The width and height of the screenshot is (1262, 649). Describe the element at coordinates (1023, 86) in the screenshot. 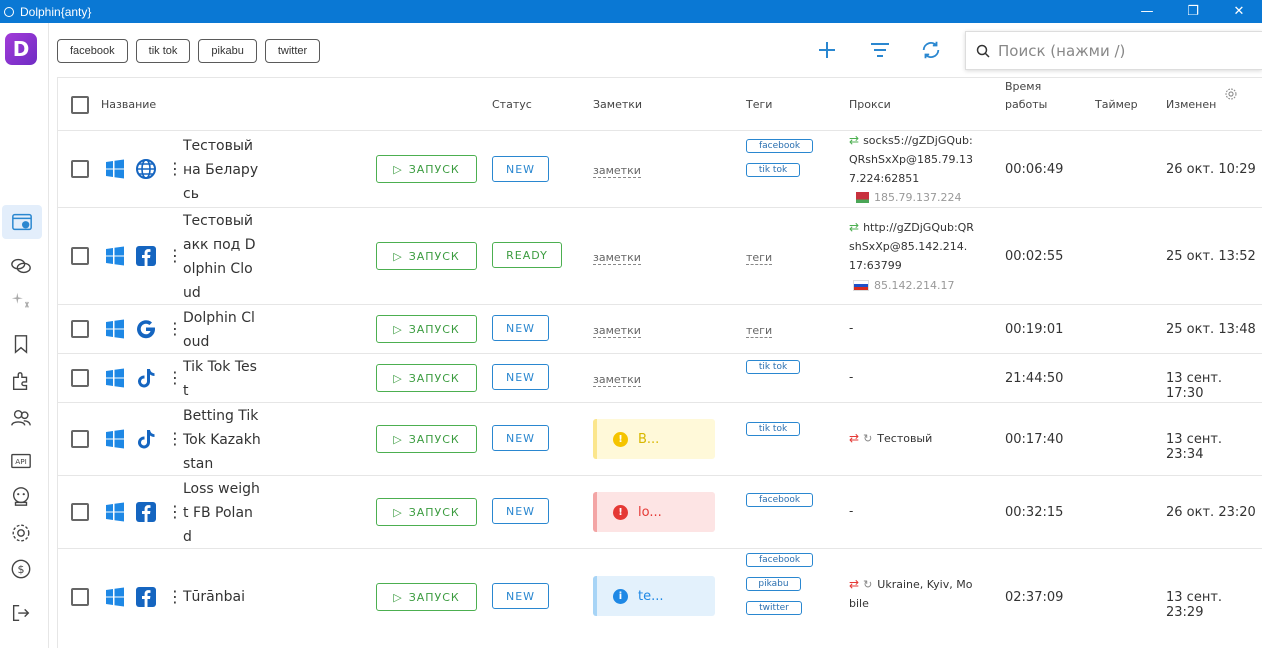

I see `col-uptime-line1: Время` at that location.